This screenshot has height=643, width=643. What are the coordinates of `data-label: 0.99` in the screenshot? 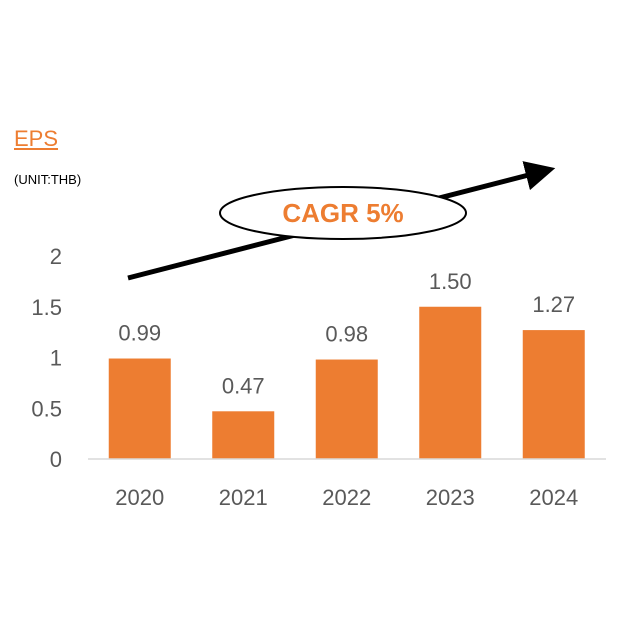 It's located at (139, 333).